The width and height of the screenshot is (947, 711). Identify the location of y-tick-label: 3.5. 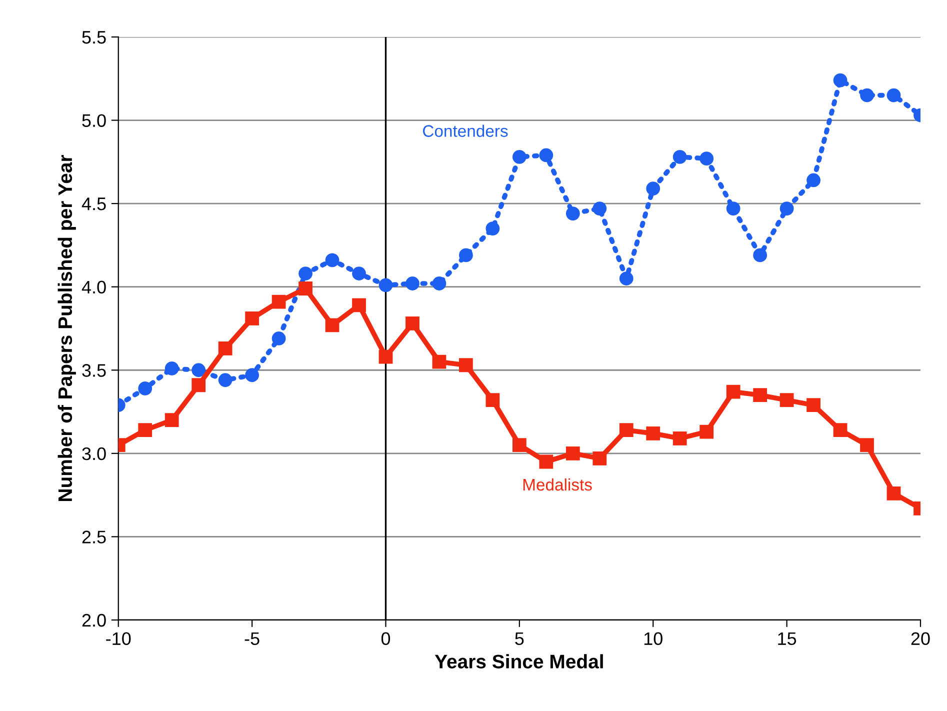
(94, 370).